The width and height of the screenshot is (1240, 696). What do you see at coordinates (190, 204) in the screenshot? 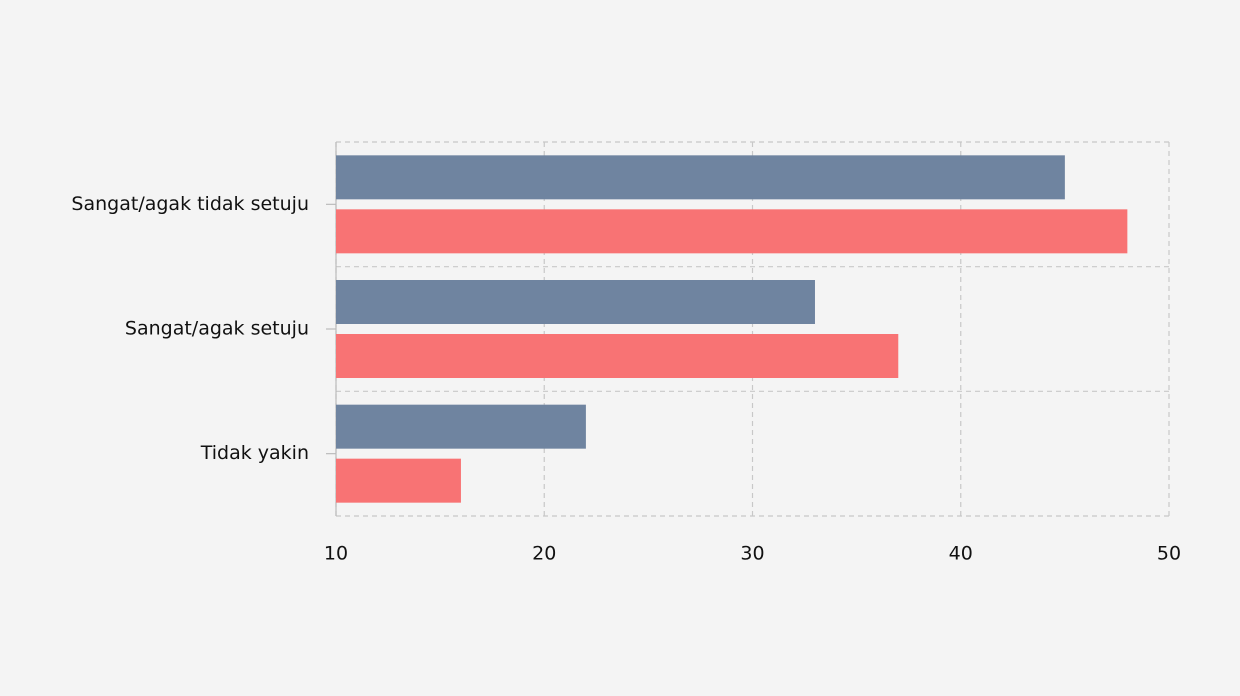
I see `y-tick-label: Sangat/agak tidak setuju` at bounding box center [190, 204].